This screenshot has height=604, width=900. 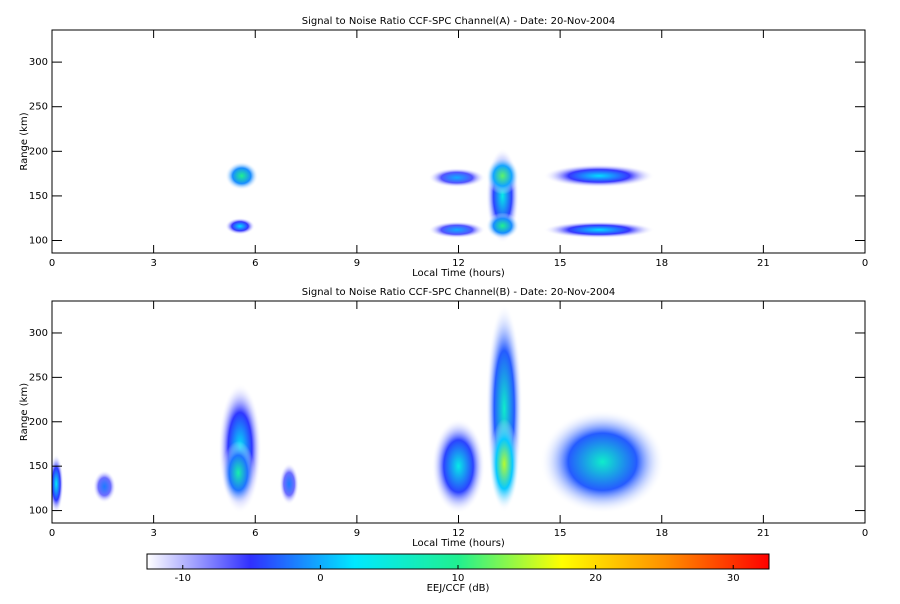 I want to click on colorbar-tick-label: -10, so click(x=183, y=578).